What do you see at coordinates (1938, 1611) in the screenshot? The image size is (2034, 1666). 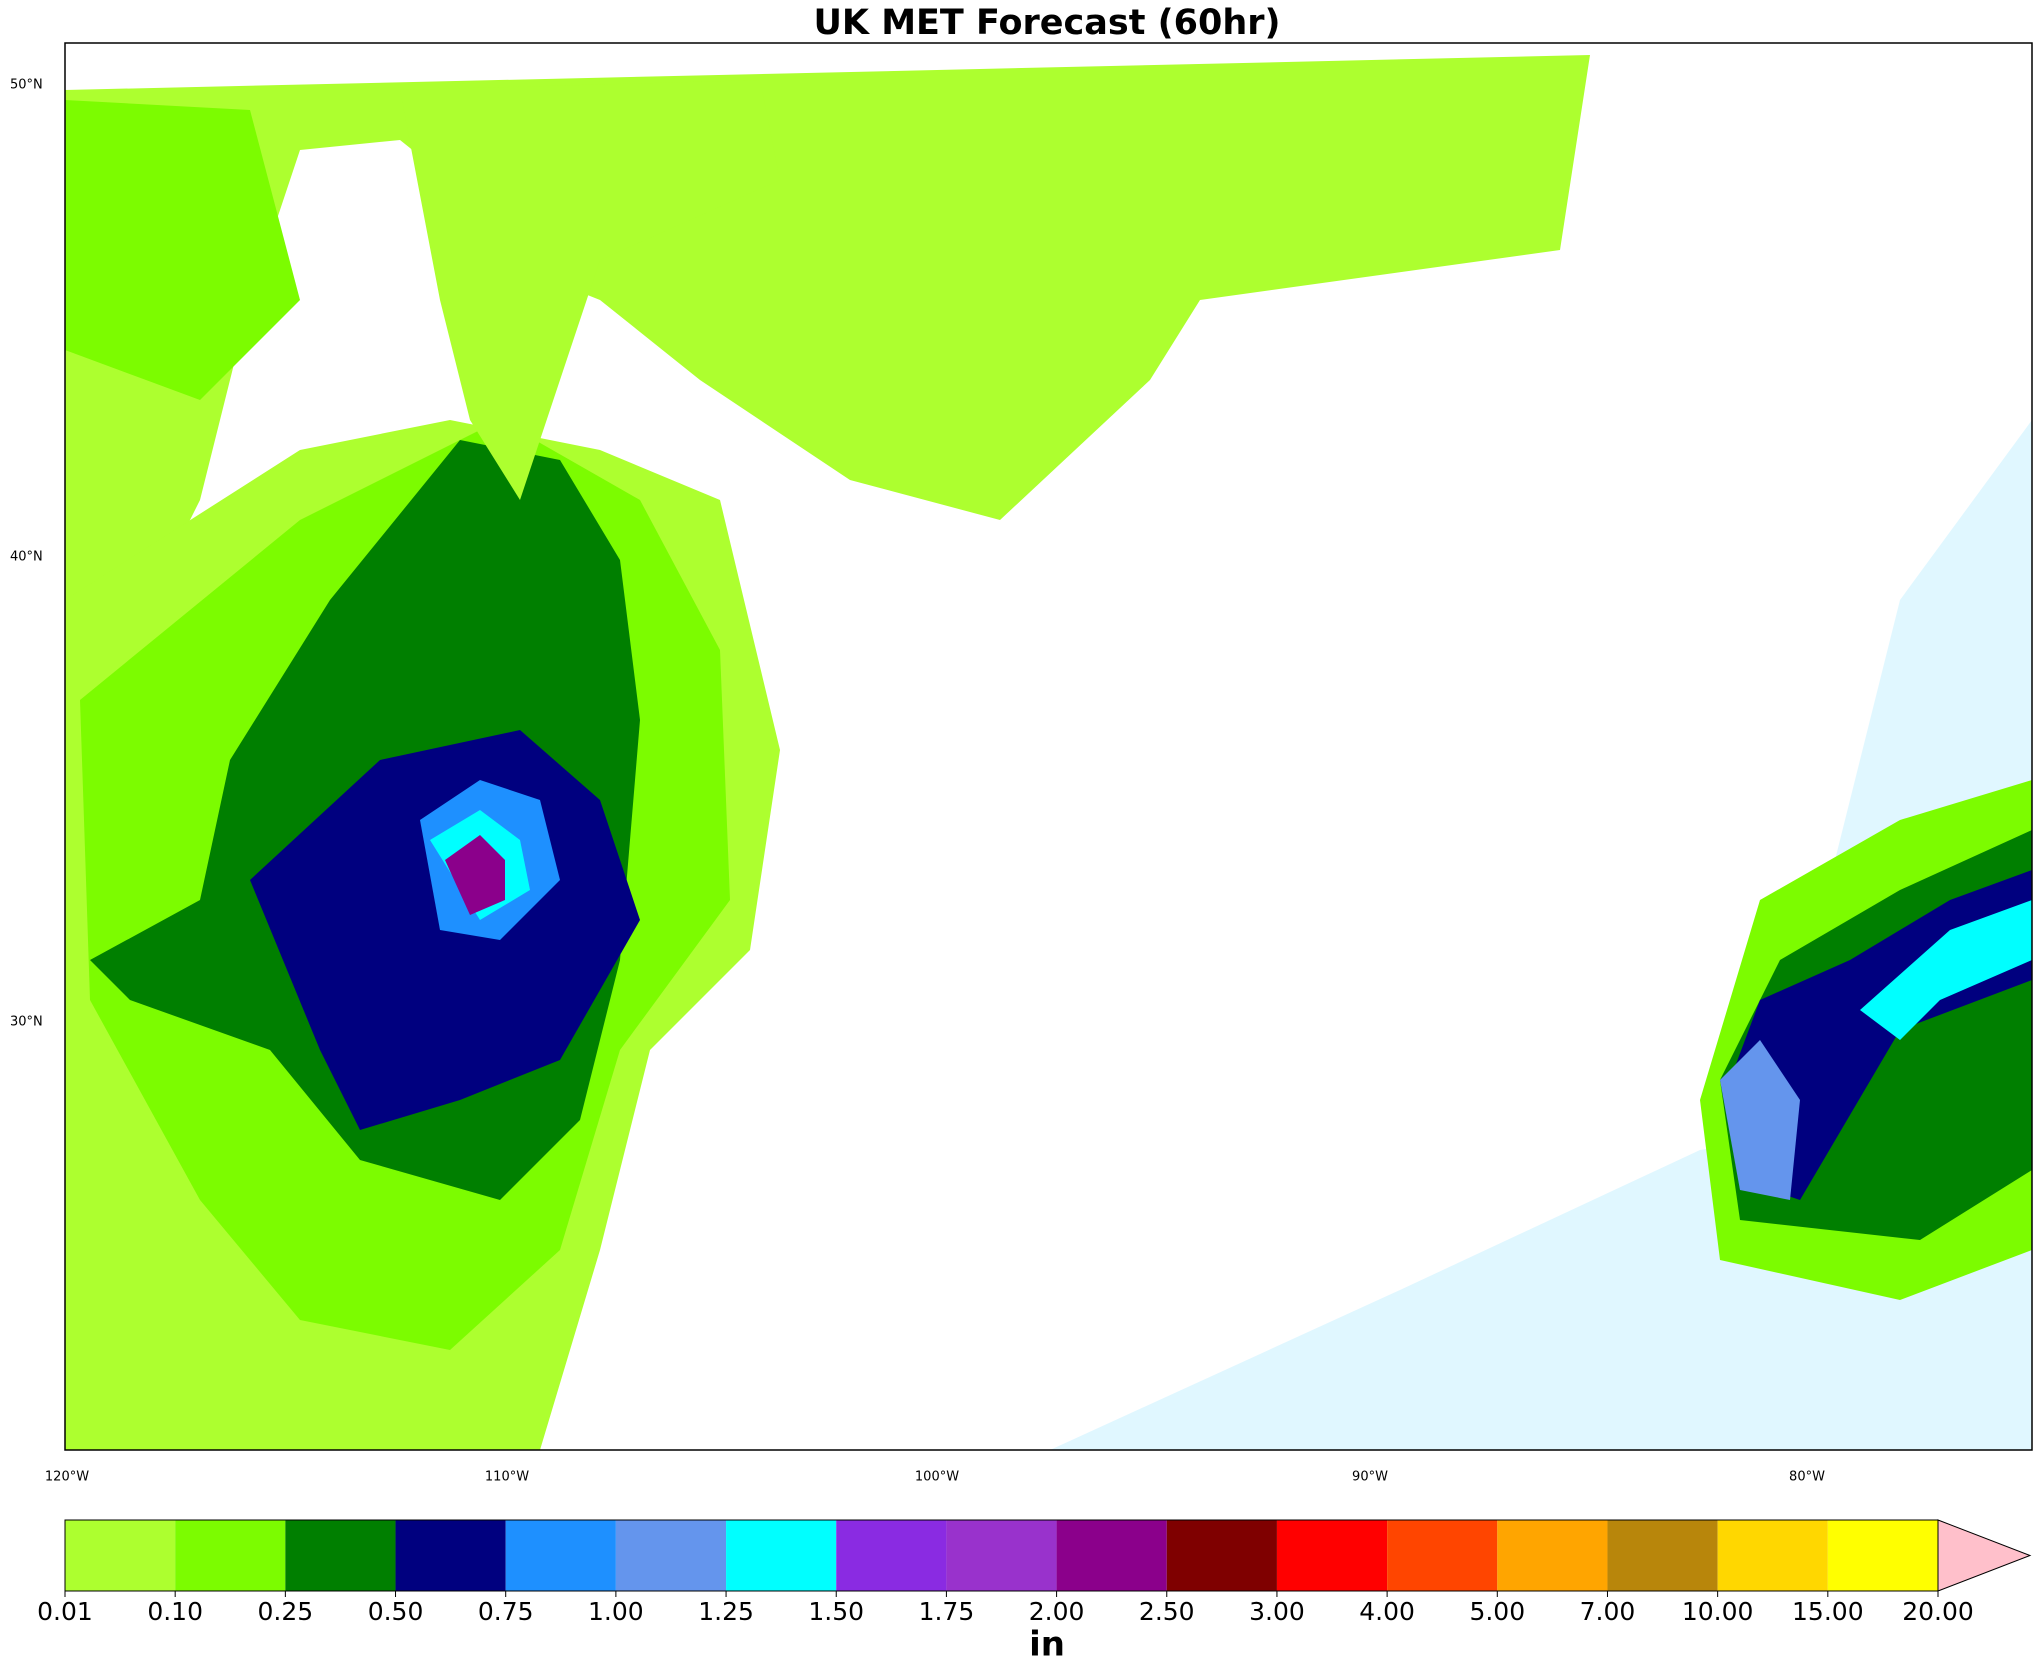 I see `colorbar-label: 20.00` at bounding box center [1938, 1611].